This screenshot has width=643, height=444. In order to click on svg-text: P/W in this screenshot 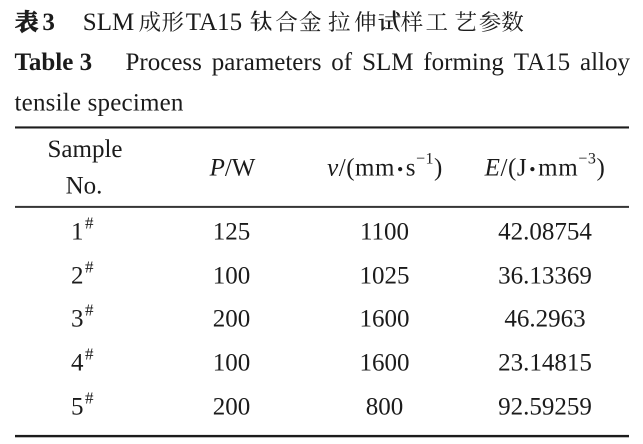, I will do `click(232, 168)`.